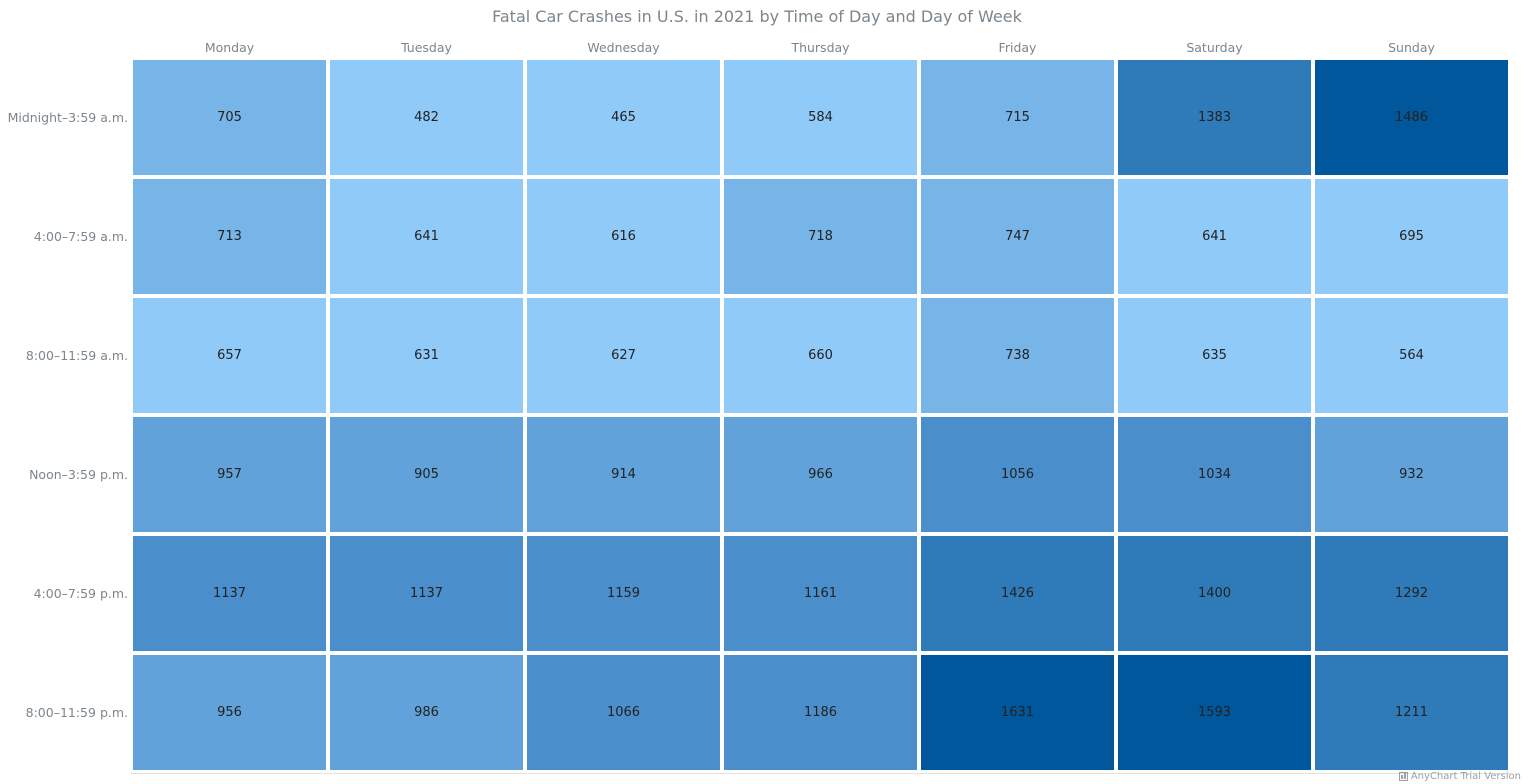 The width and height of the screenshot is (1529, 784). What do you see at coordinates (623, 474) in the screenshot?
I see `heatmap-cell: 914` at bounding box center [623, 474].